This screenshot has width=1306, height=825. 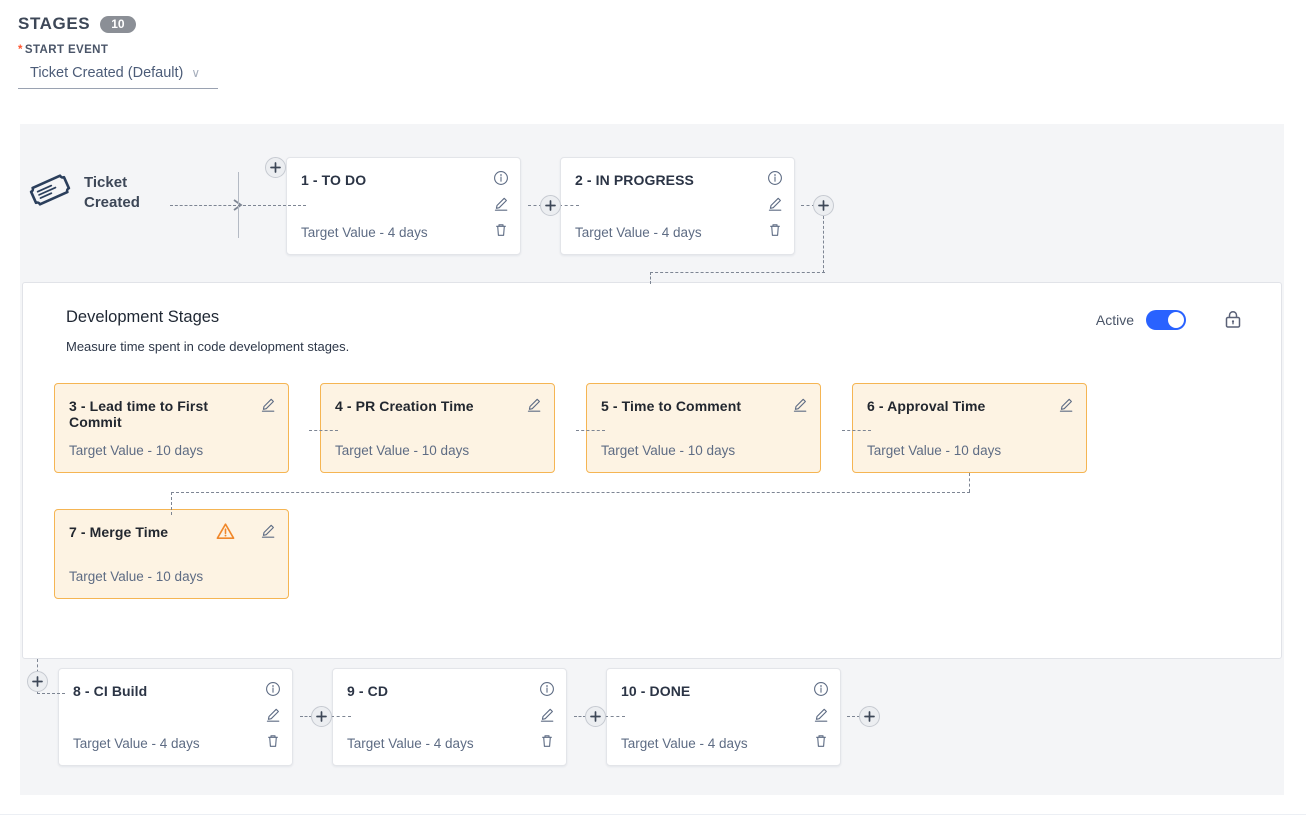 What do you see at coordinates (1233, 321) in the screenshot?
I see `lock-icon` at bounding box center [1233, 321].